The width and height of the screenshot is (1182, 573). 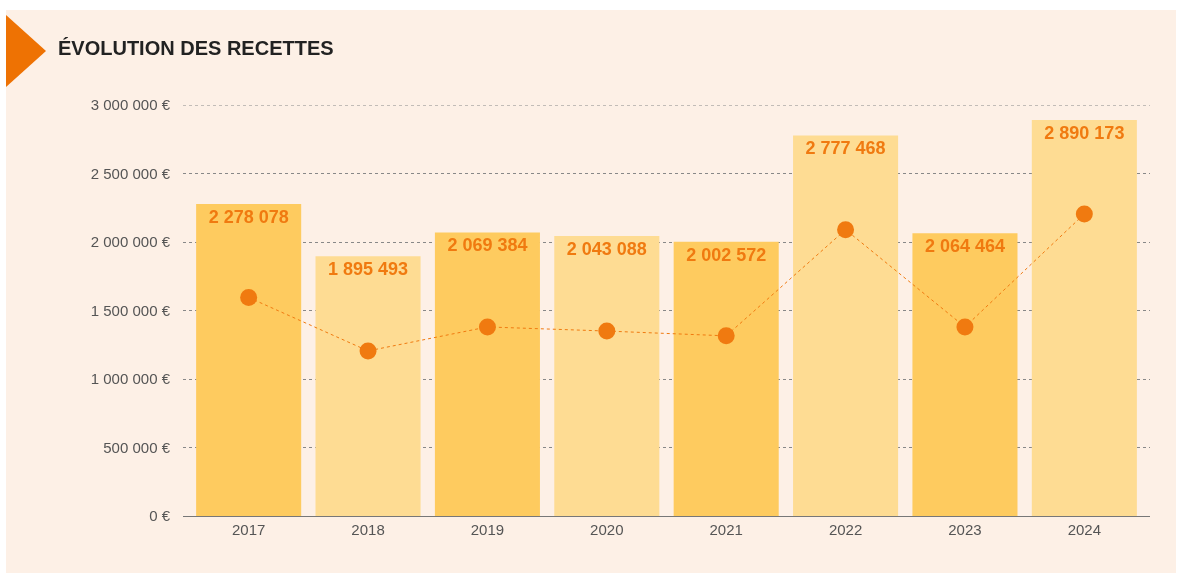 I want to click on data-label: 2 043 088, so click(x=606, y=249).